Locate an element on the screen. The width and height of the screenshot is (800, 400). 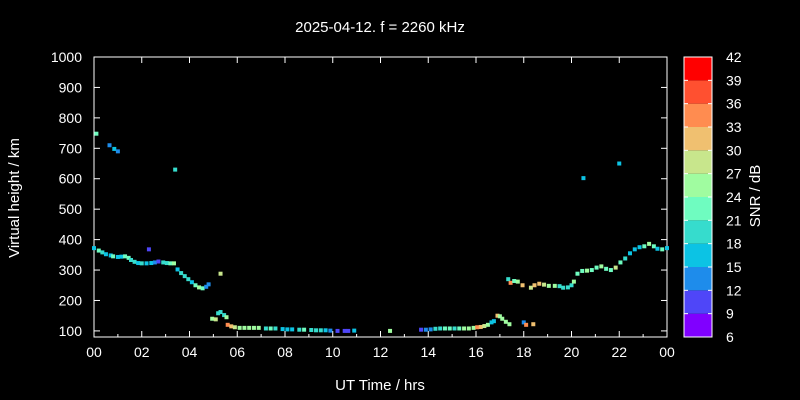
x-tick-label: 00 is located at coordinates (667, 352).